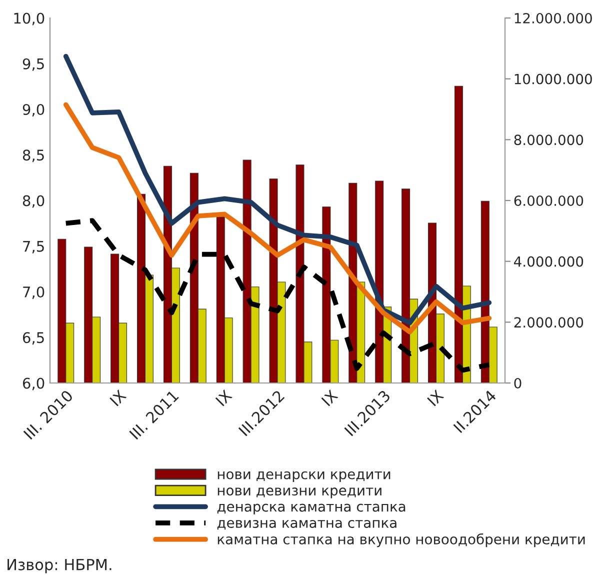 The width and height of the screenshot is (606, 575). Describe the element at coordinates (33, 110) in the screenshot. I see `y-tick-label: 9,0` at that location.